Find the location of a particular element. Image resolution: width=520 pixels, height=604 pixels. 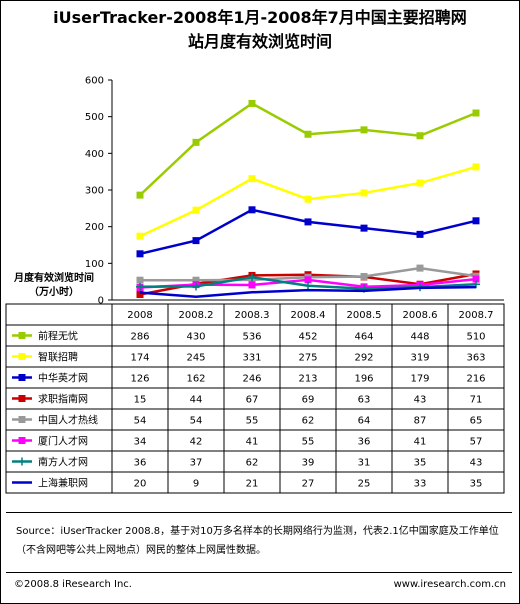

x-tick-label: 2008.4 is located at coordinates (308, 315).